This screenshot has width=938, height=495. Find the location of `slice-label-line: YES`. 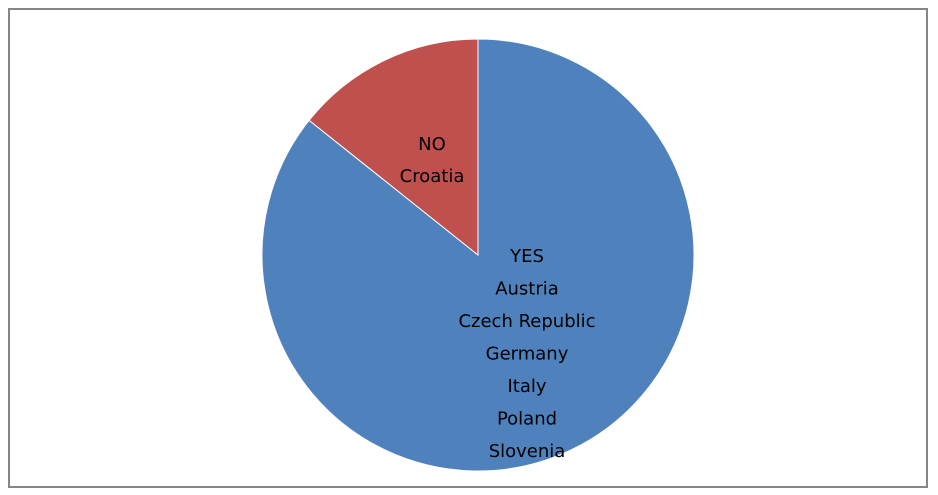

slice-label-line: YES is located at coordinates (526, 256).